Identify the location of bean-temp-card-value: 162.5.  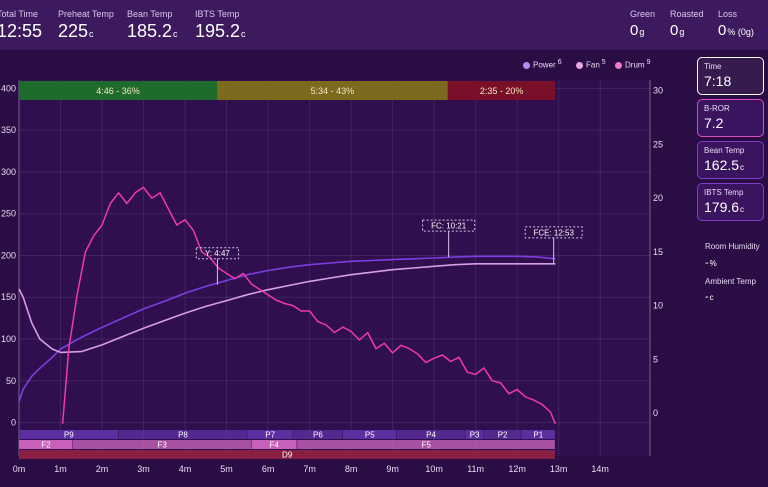
(722, 165).